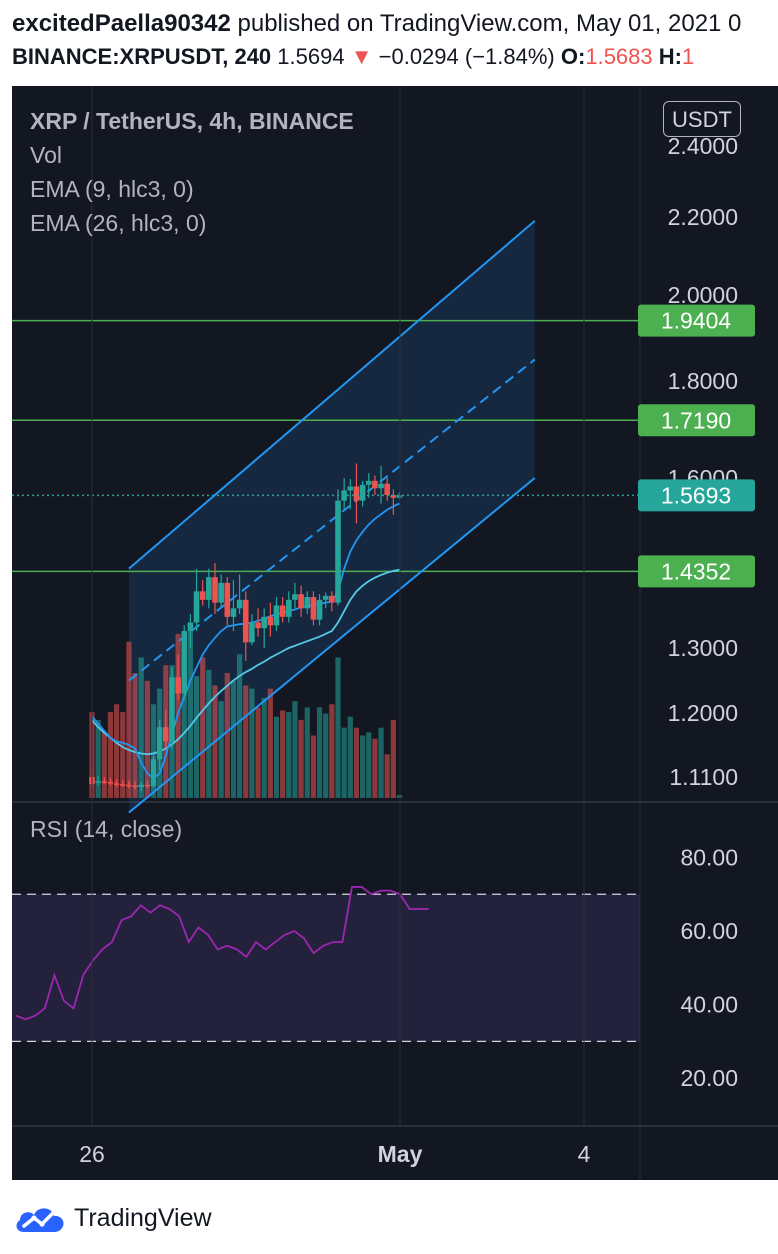  I want to click on price-axis-tick: 1.8000, so click(703, 381).